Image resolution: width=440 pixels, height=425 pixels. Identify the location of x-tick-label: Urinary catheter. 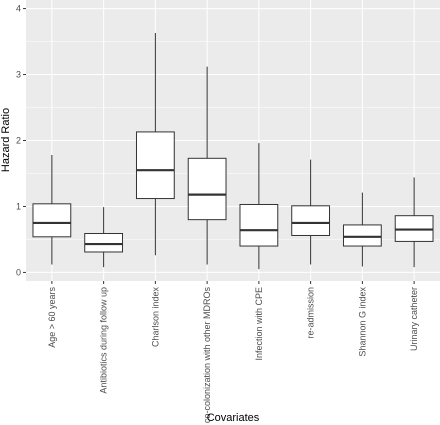
(414, 319).